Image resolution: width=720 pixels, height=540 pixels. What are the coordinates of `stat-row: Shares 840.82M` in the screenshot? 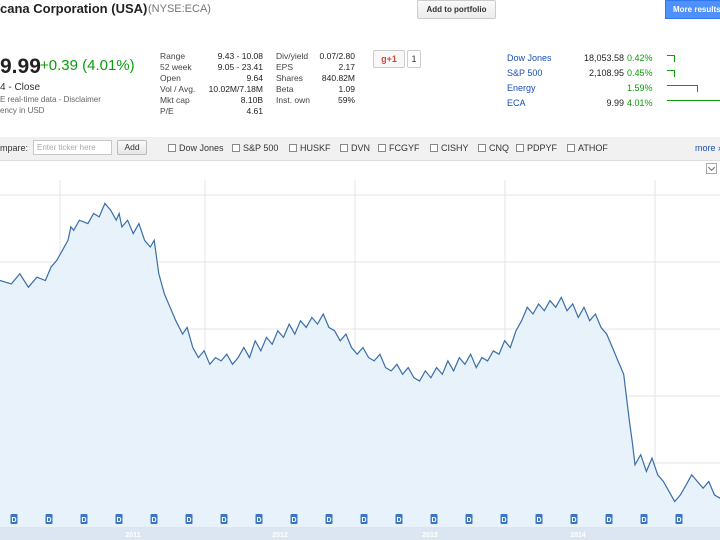 It's located at (315, 78).